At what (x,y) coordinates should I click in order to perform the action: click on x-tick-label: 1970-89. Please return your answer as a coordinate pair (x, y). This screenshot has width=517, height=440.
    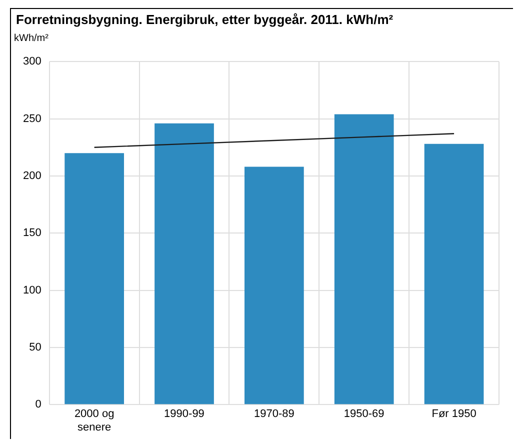
    Looking at the image, I should click on (274, 414).